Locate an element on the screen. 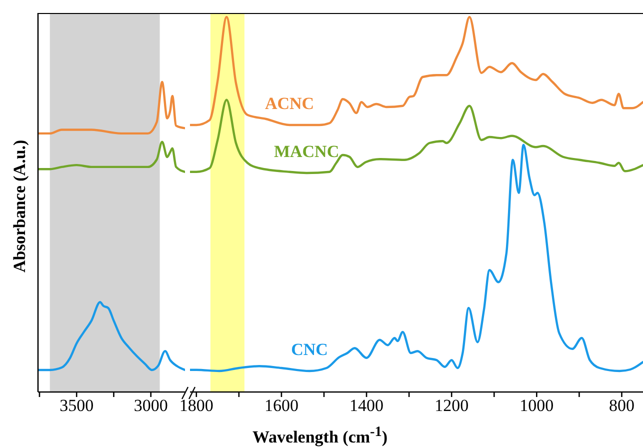  series-label: CNC is located at coordinates (309, 349).